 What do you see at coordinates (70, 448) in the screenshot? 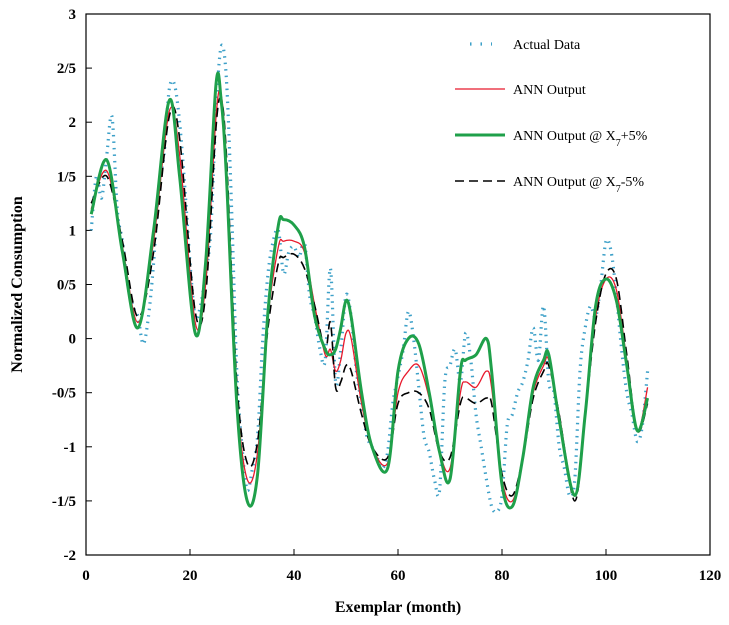
I see `y-tick-label: -1` at bounding box center [70, 448].